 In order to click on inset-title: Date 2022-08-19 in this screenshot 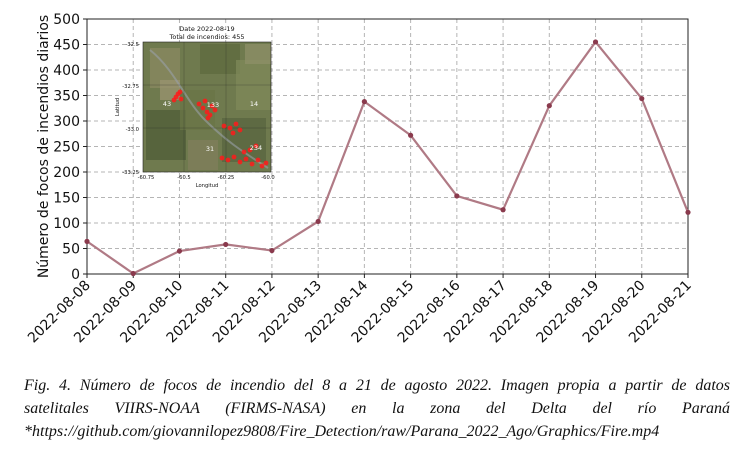, I will do `click(206, 29)`.